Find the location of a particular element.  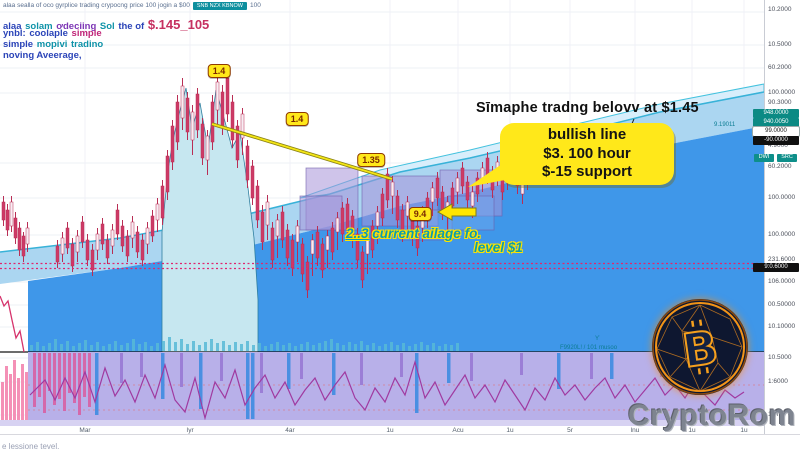

price-tick: 4.9000 is located at coordinates (778, 145).